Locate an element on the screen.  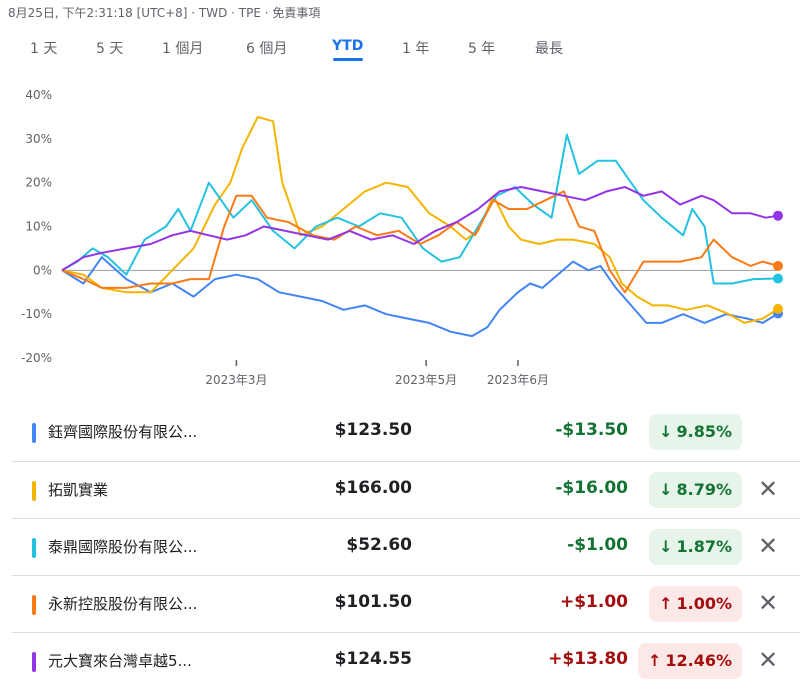
stock-price: $52.60 is located at coordinates (379, 545).